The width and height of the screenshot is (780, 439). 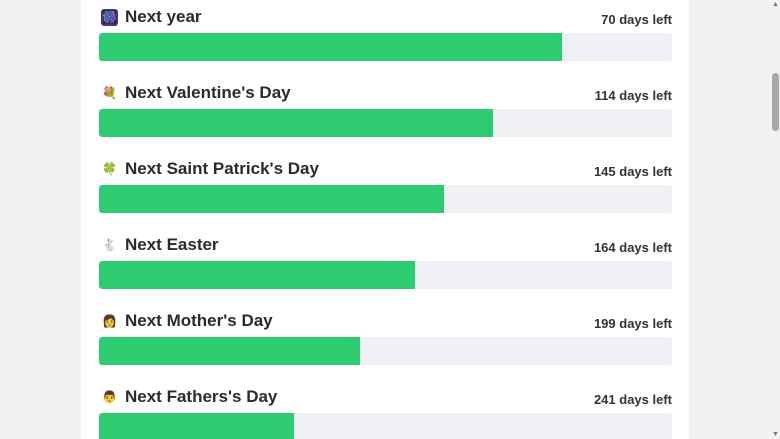 I want to click on days-left-label: 114 days left, so click(x=633, y=95).